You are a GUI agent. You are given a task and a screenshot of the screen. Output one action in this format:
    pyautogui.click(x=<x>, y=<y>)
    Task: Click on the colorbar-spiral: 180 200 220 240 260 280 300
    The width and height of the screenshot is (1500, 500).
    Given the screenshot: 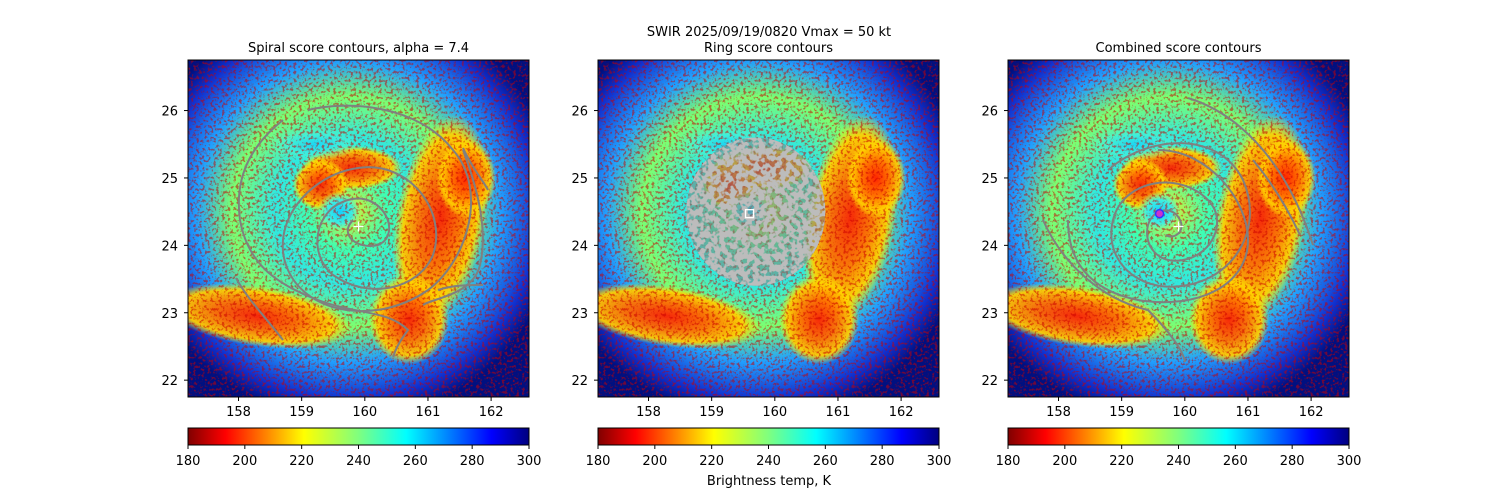 What is the action you would take?
    pyautogui.click(x=359, y=448)
    